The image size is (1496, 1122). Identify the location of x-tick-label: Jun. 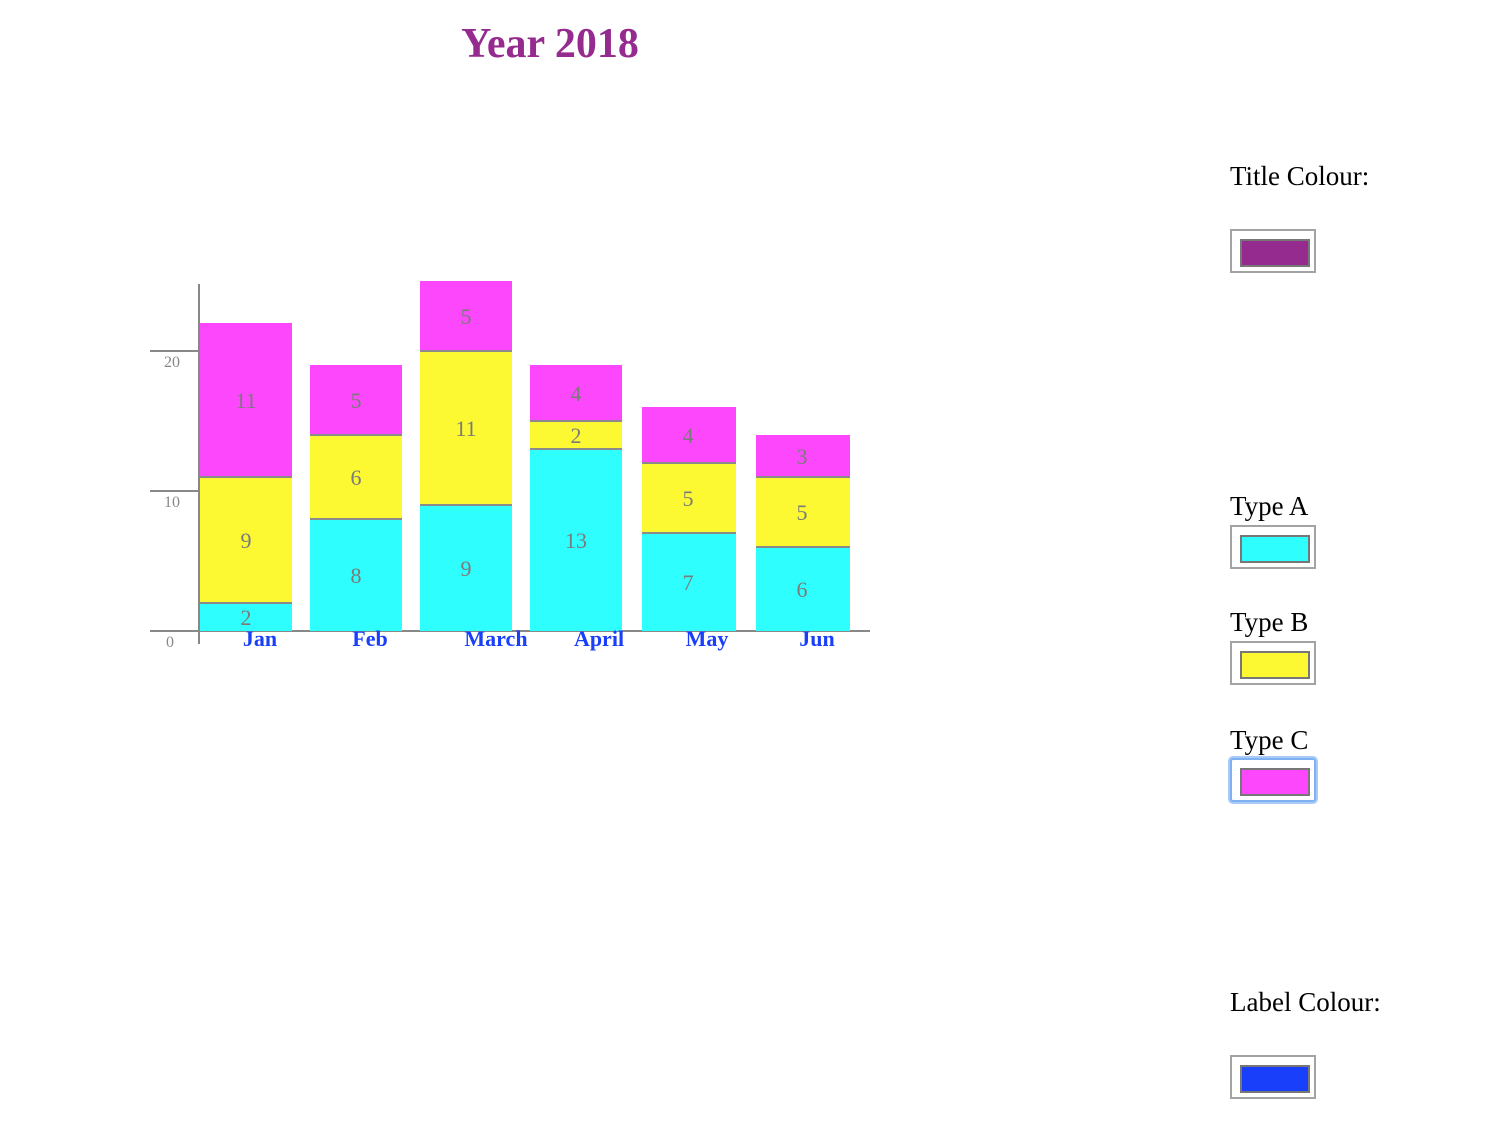
(816, 638).